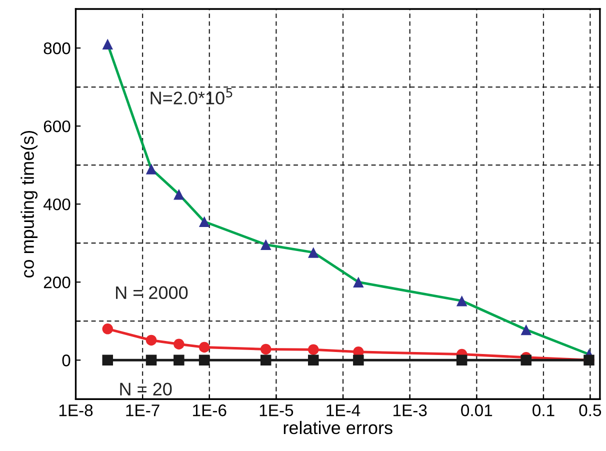 The image size is (606, 451). What do you see at coordinates (343, 410) in the screenshot?
I see `x-tick-label: 1E-4` at bounding box center [343, 410].